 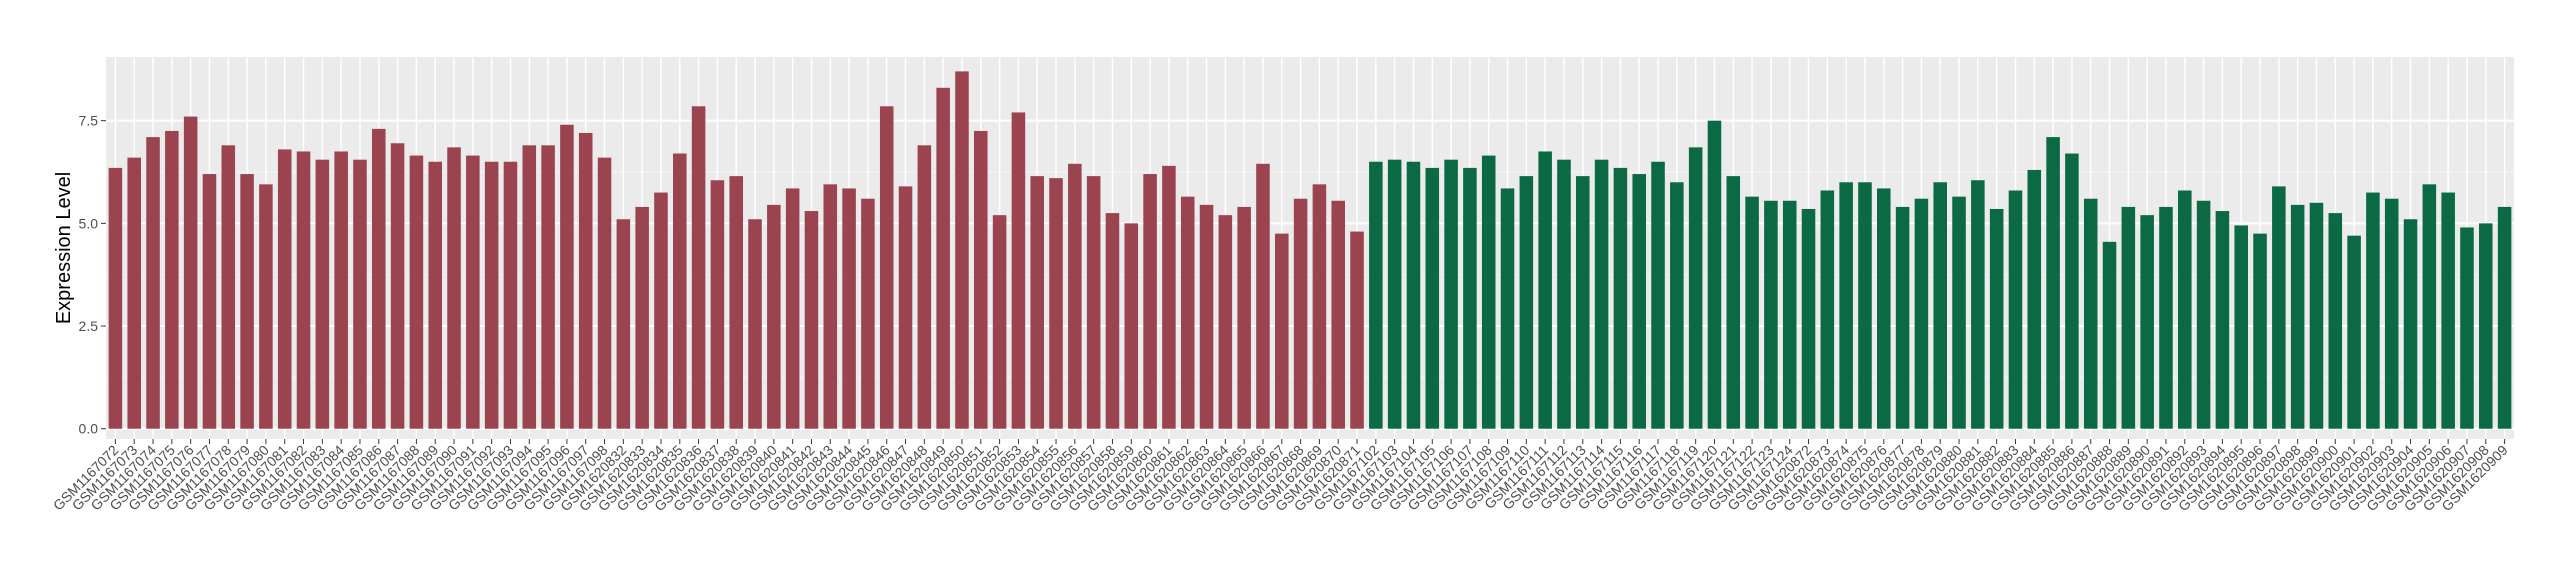 I want to click on y-tick-label: 5.0, so click(x=89, y=223).